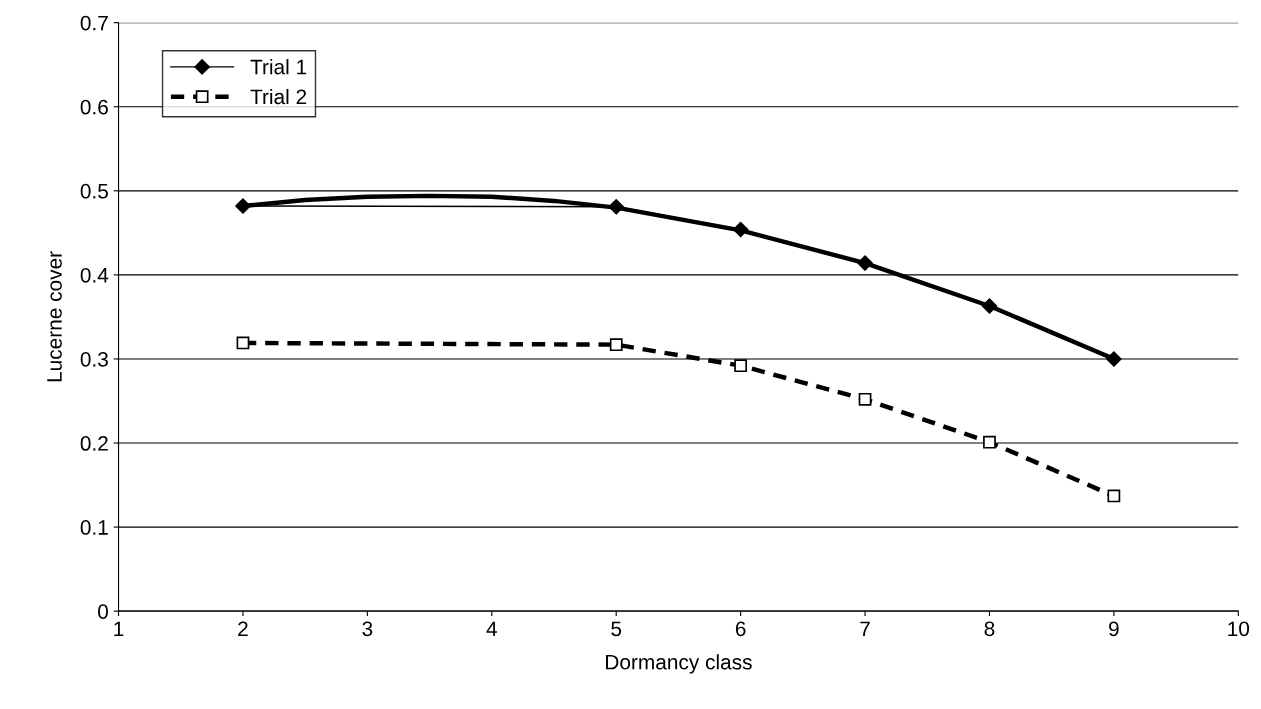 This screenshot has width=1261, height=709. Describe the element at coordinates (94, 359) in the screenshot. I see `y-tick-label: 0.3` at that location.